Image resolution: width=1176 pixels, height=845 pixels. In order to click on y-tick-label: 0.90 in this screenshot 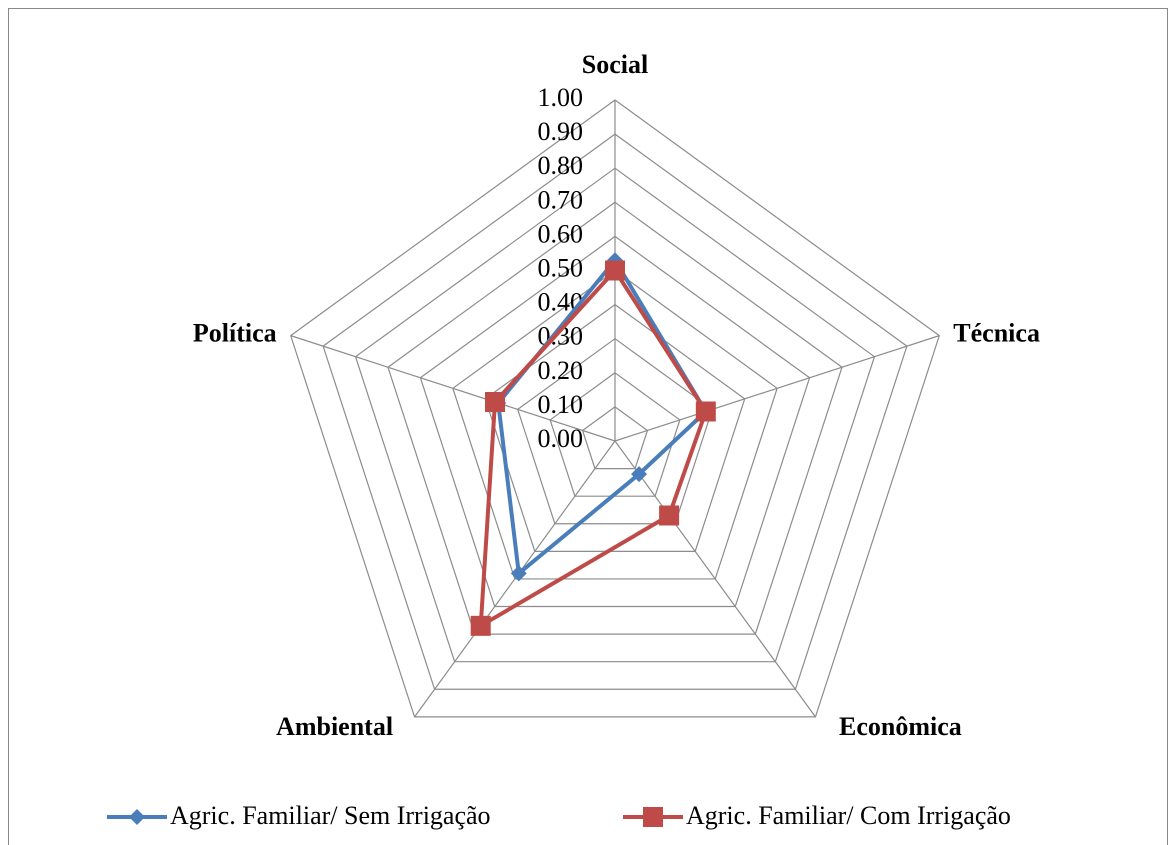, I will do `click(561, 131)`.